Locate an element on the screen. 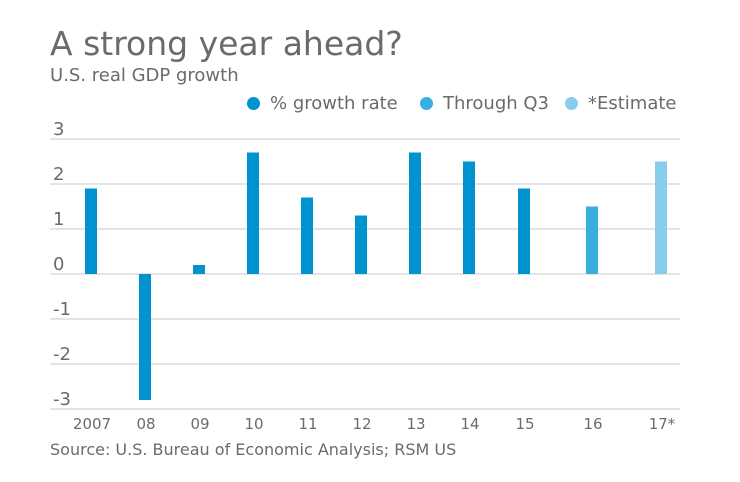 The image size is (740, 482). x-tick-label: 15 is located at coordinates (524, 424).